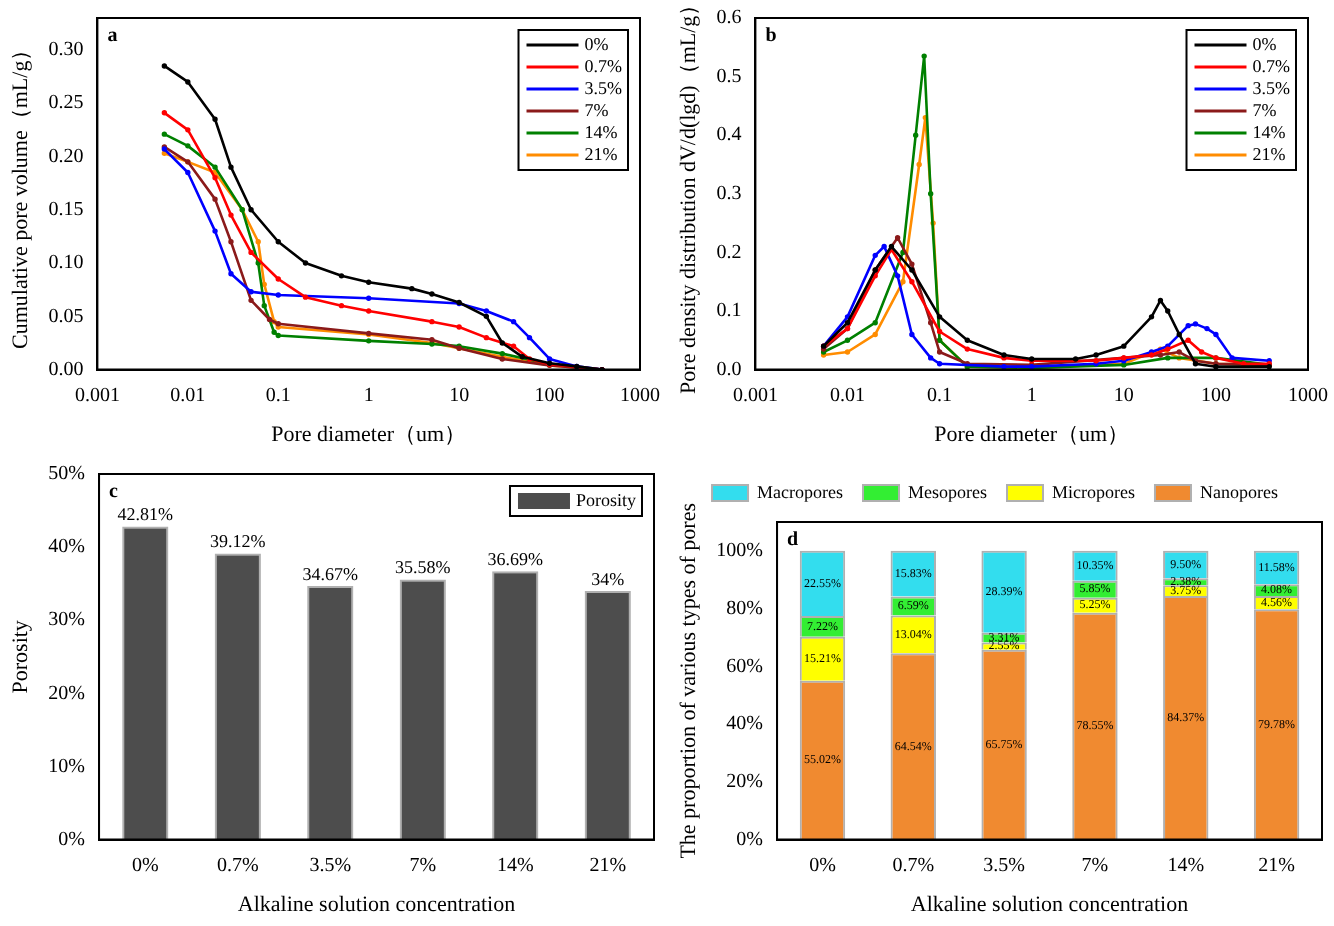 Image resolution: width=1334 pixels, height=926 pixels. Describe the element at coordinates (66, 369) in the screenshot. I see `y-tick-label: 0.00` at that location.